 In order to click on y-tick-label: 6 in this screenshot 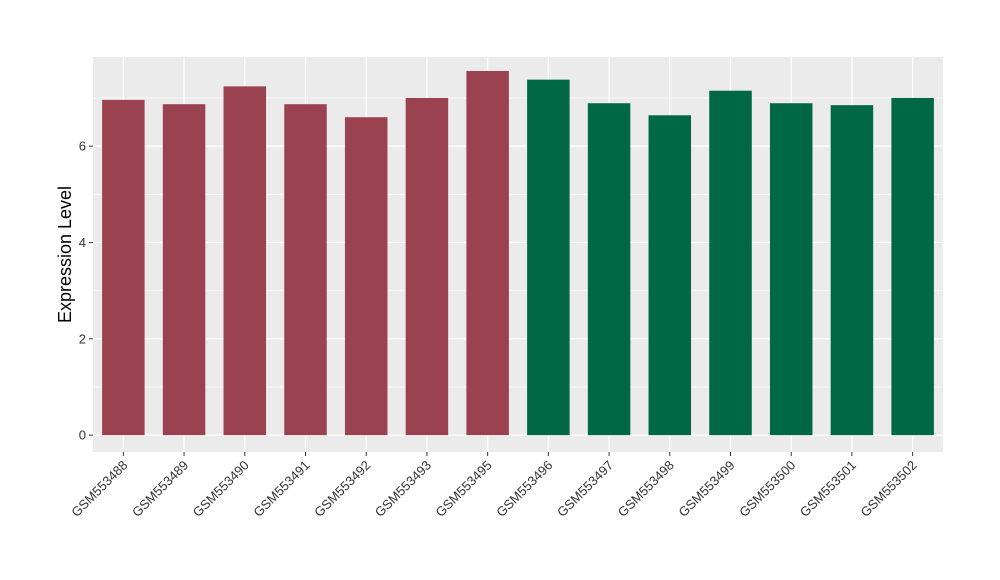, I will do `click(82, 146)`.